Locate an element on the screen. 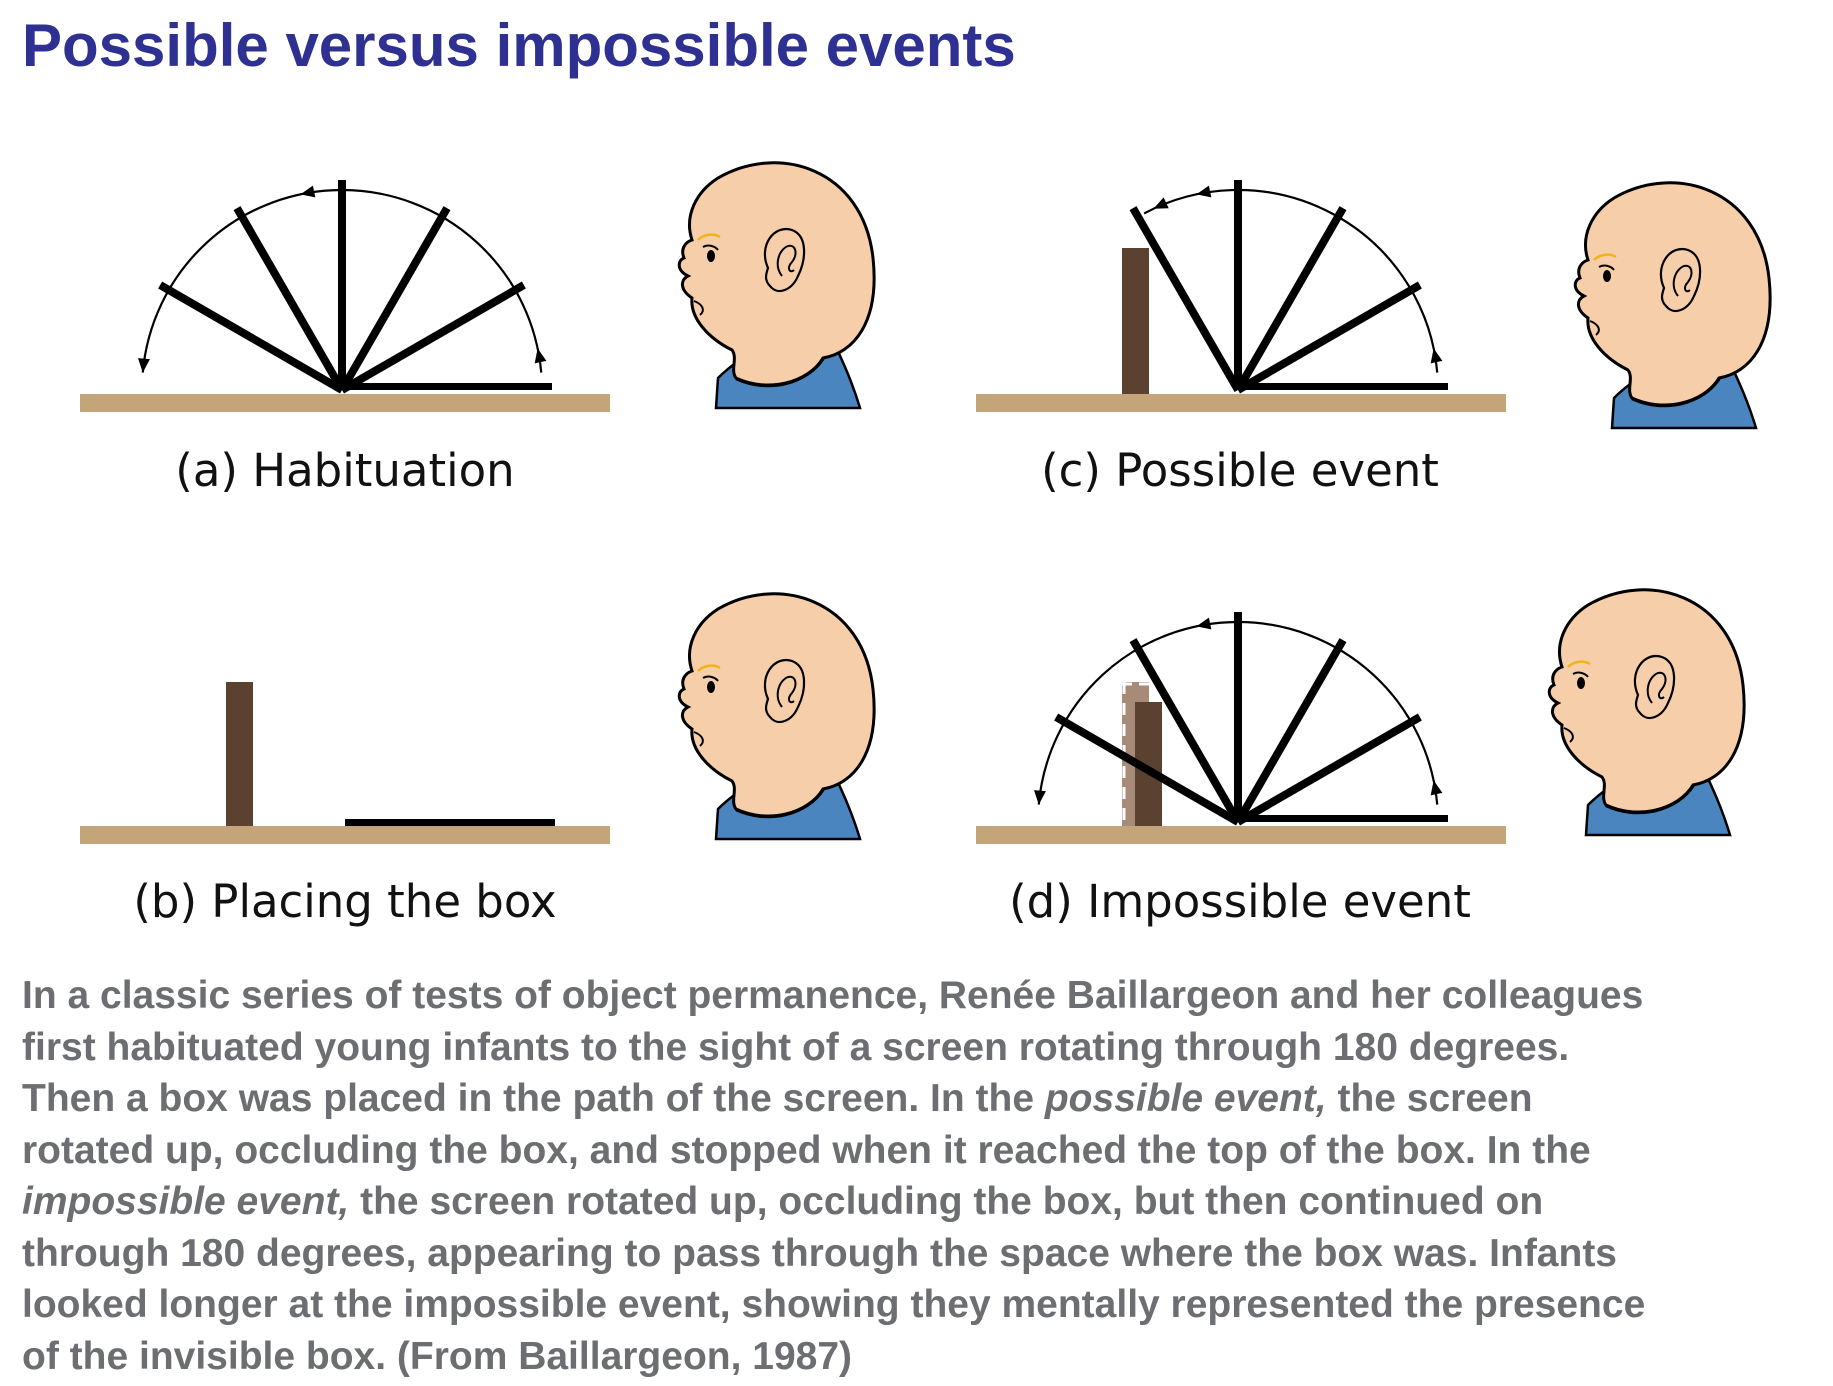  panel-habituation is located at coordinates (478, 286).